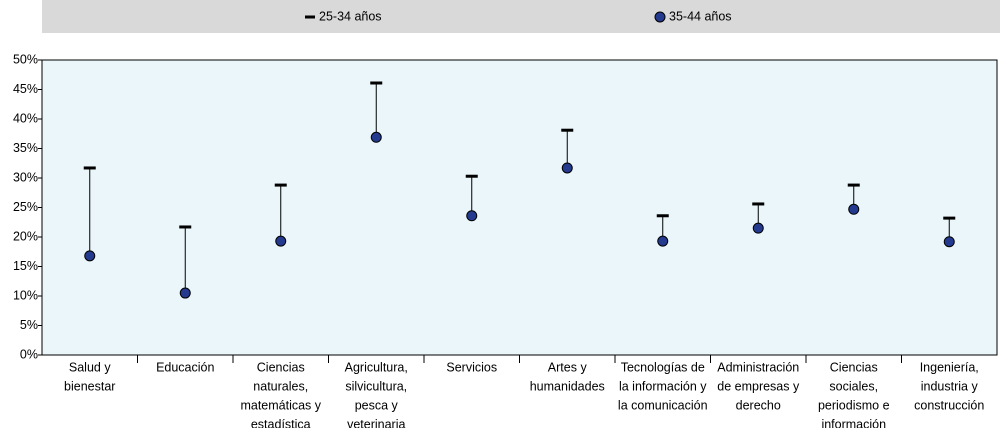  I want to click on x-tick-label: naturales,, so click(280, 386).